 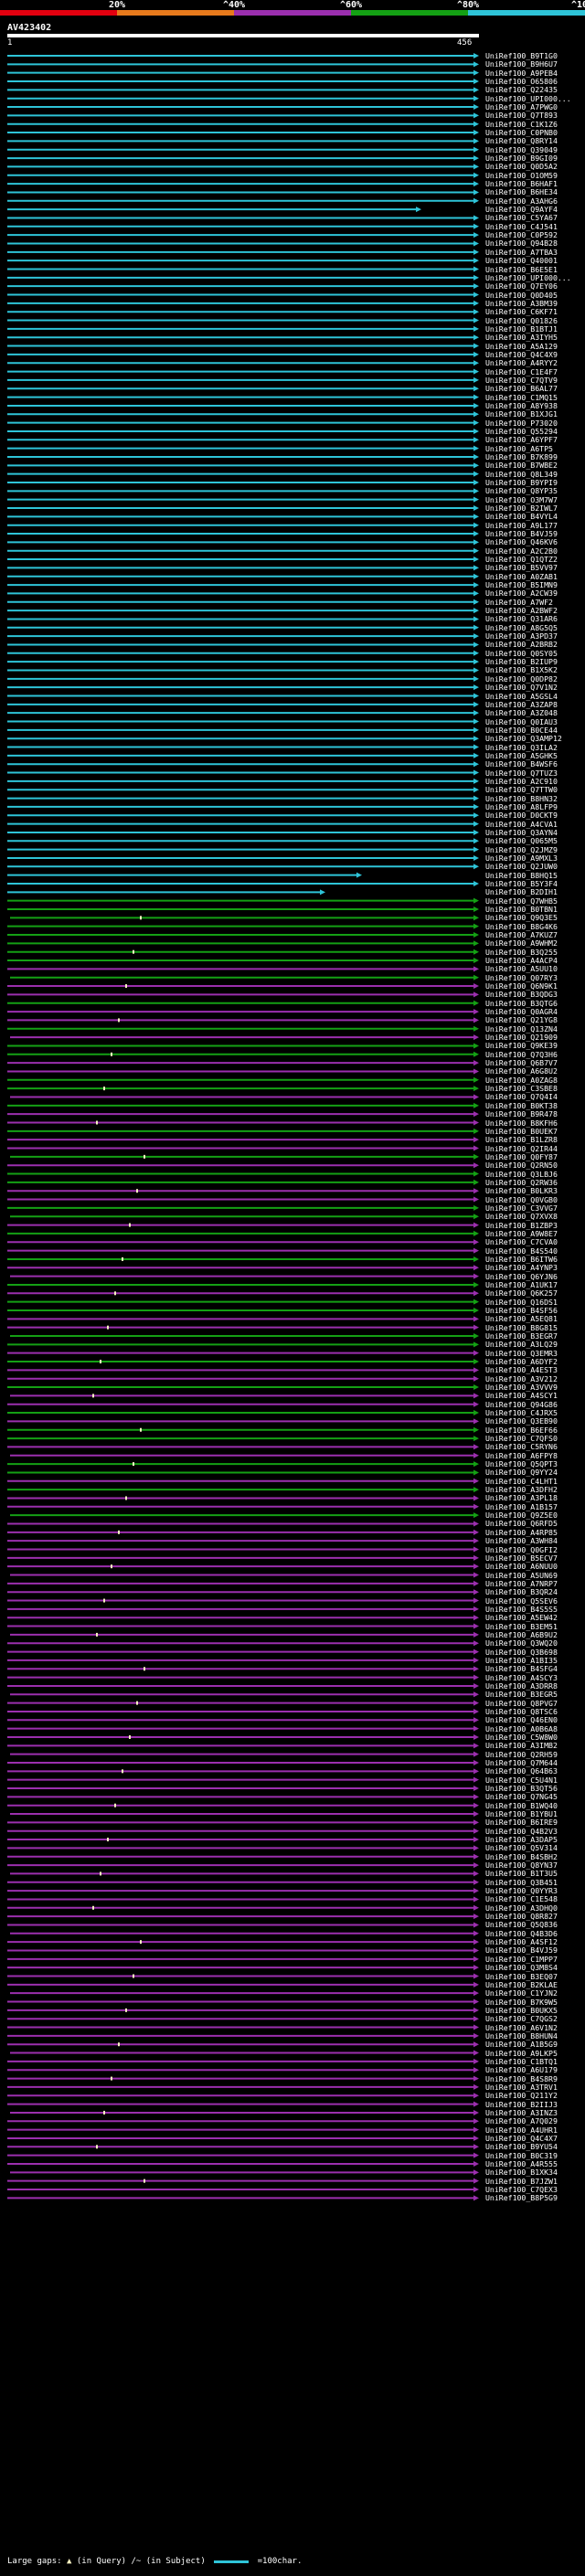 What do you see at coordinates (521, 133) in the screenshot?
I see `hit-label: UniRef100_C0PNB0` at bounding box center [521, 133].